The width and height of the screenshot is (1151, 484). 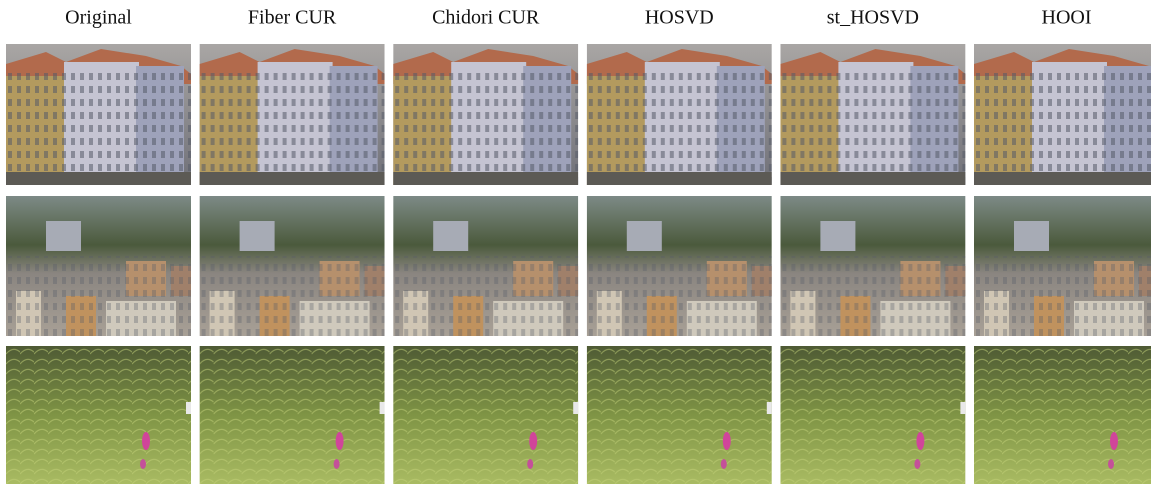 What do you see at coordinates (292, 18) in the screenshot?
I see `column-header: Fiber CUR` at bounding box center [292, 18].